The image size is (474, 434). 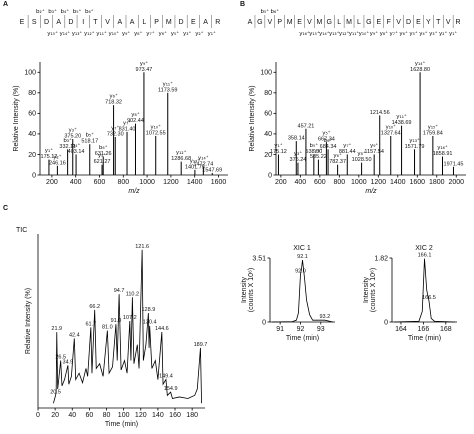 I want to click on sequence-residue: V, so click(x=448, y=22).